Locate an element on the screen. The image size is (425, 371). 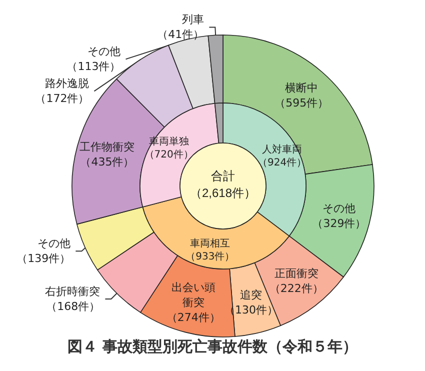
data-label: （595件） is located at coordinates (301, 103).